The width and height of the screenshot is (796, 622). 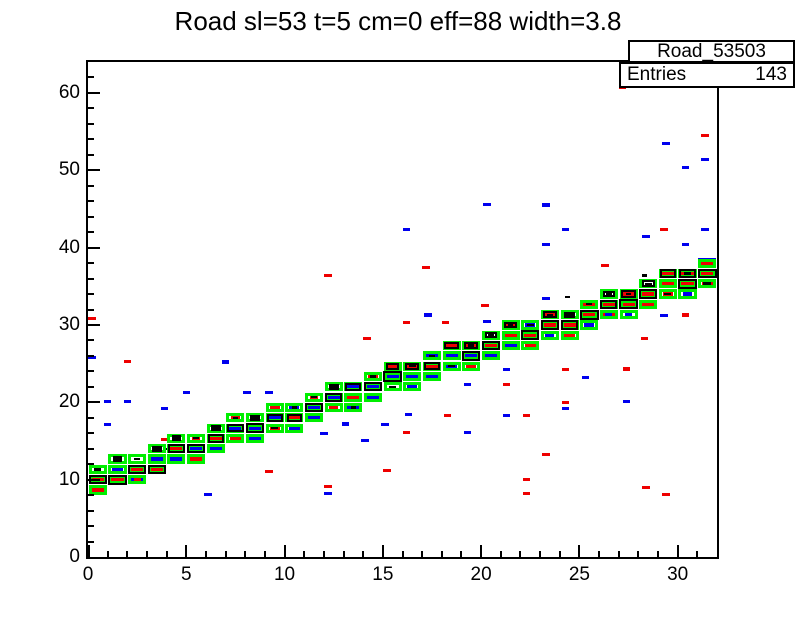 What do you see at coordinates (398, 21) in the screenshot?
I see `chart-title: Road sl=53 t=5 cm=0 eff=88 width=3.8` at bounding box center [398, 21].